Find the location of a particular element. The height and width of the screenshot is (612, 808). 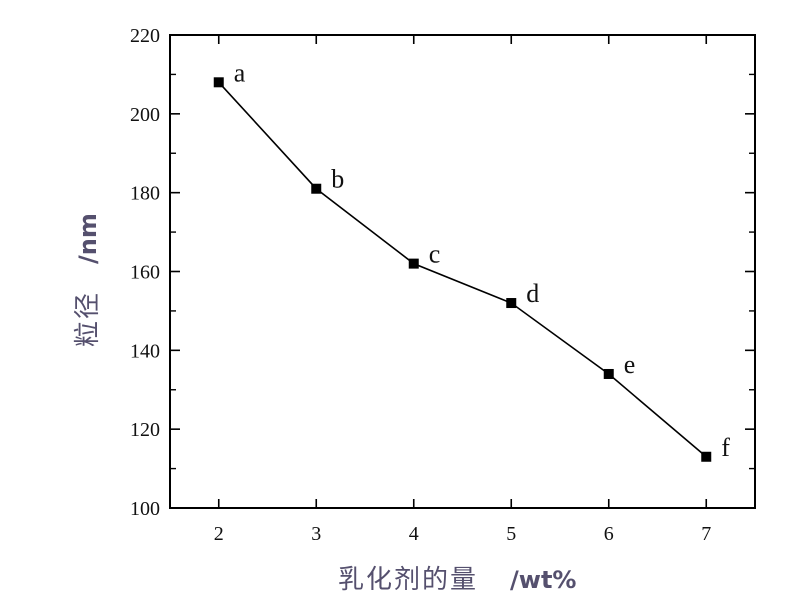

x-tick-label: 3 is located at coordinates (316, 534).